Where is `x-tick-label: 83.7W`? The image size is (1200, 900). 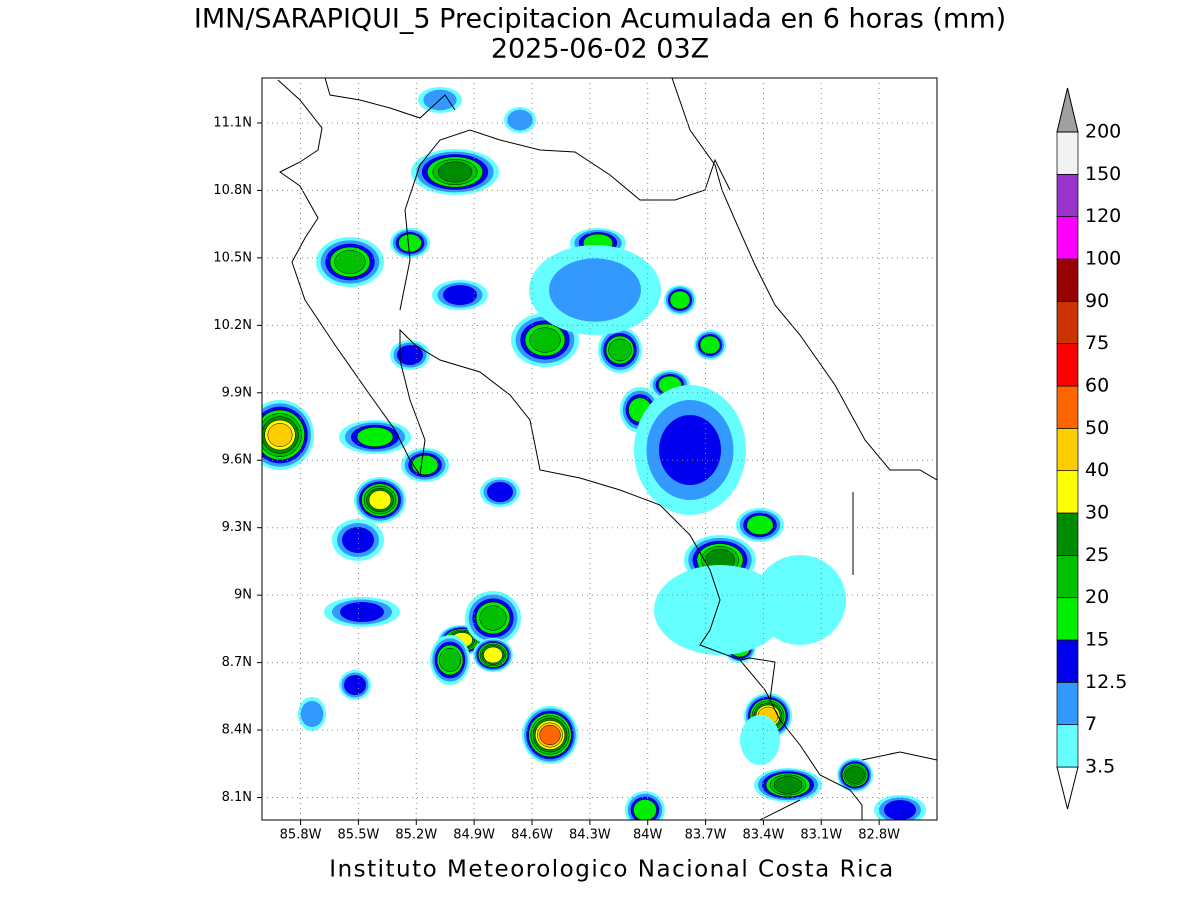 x-tick-label: 83.7W is located at coordinates (706, 835).